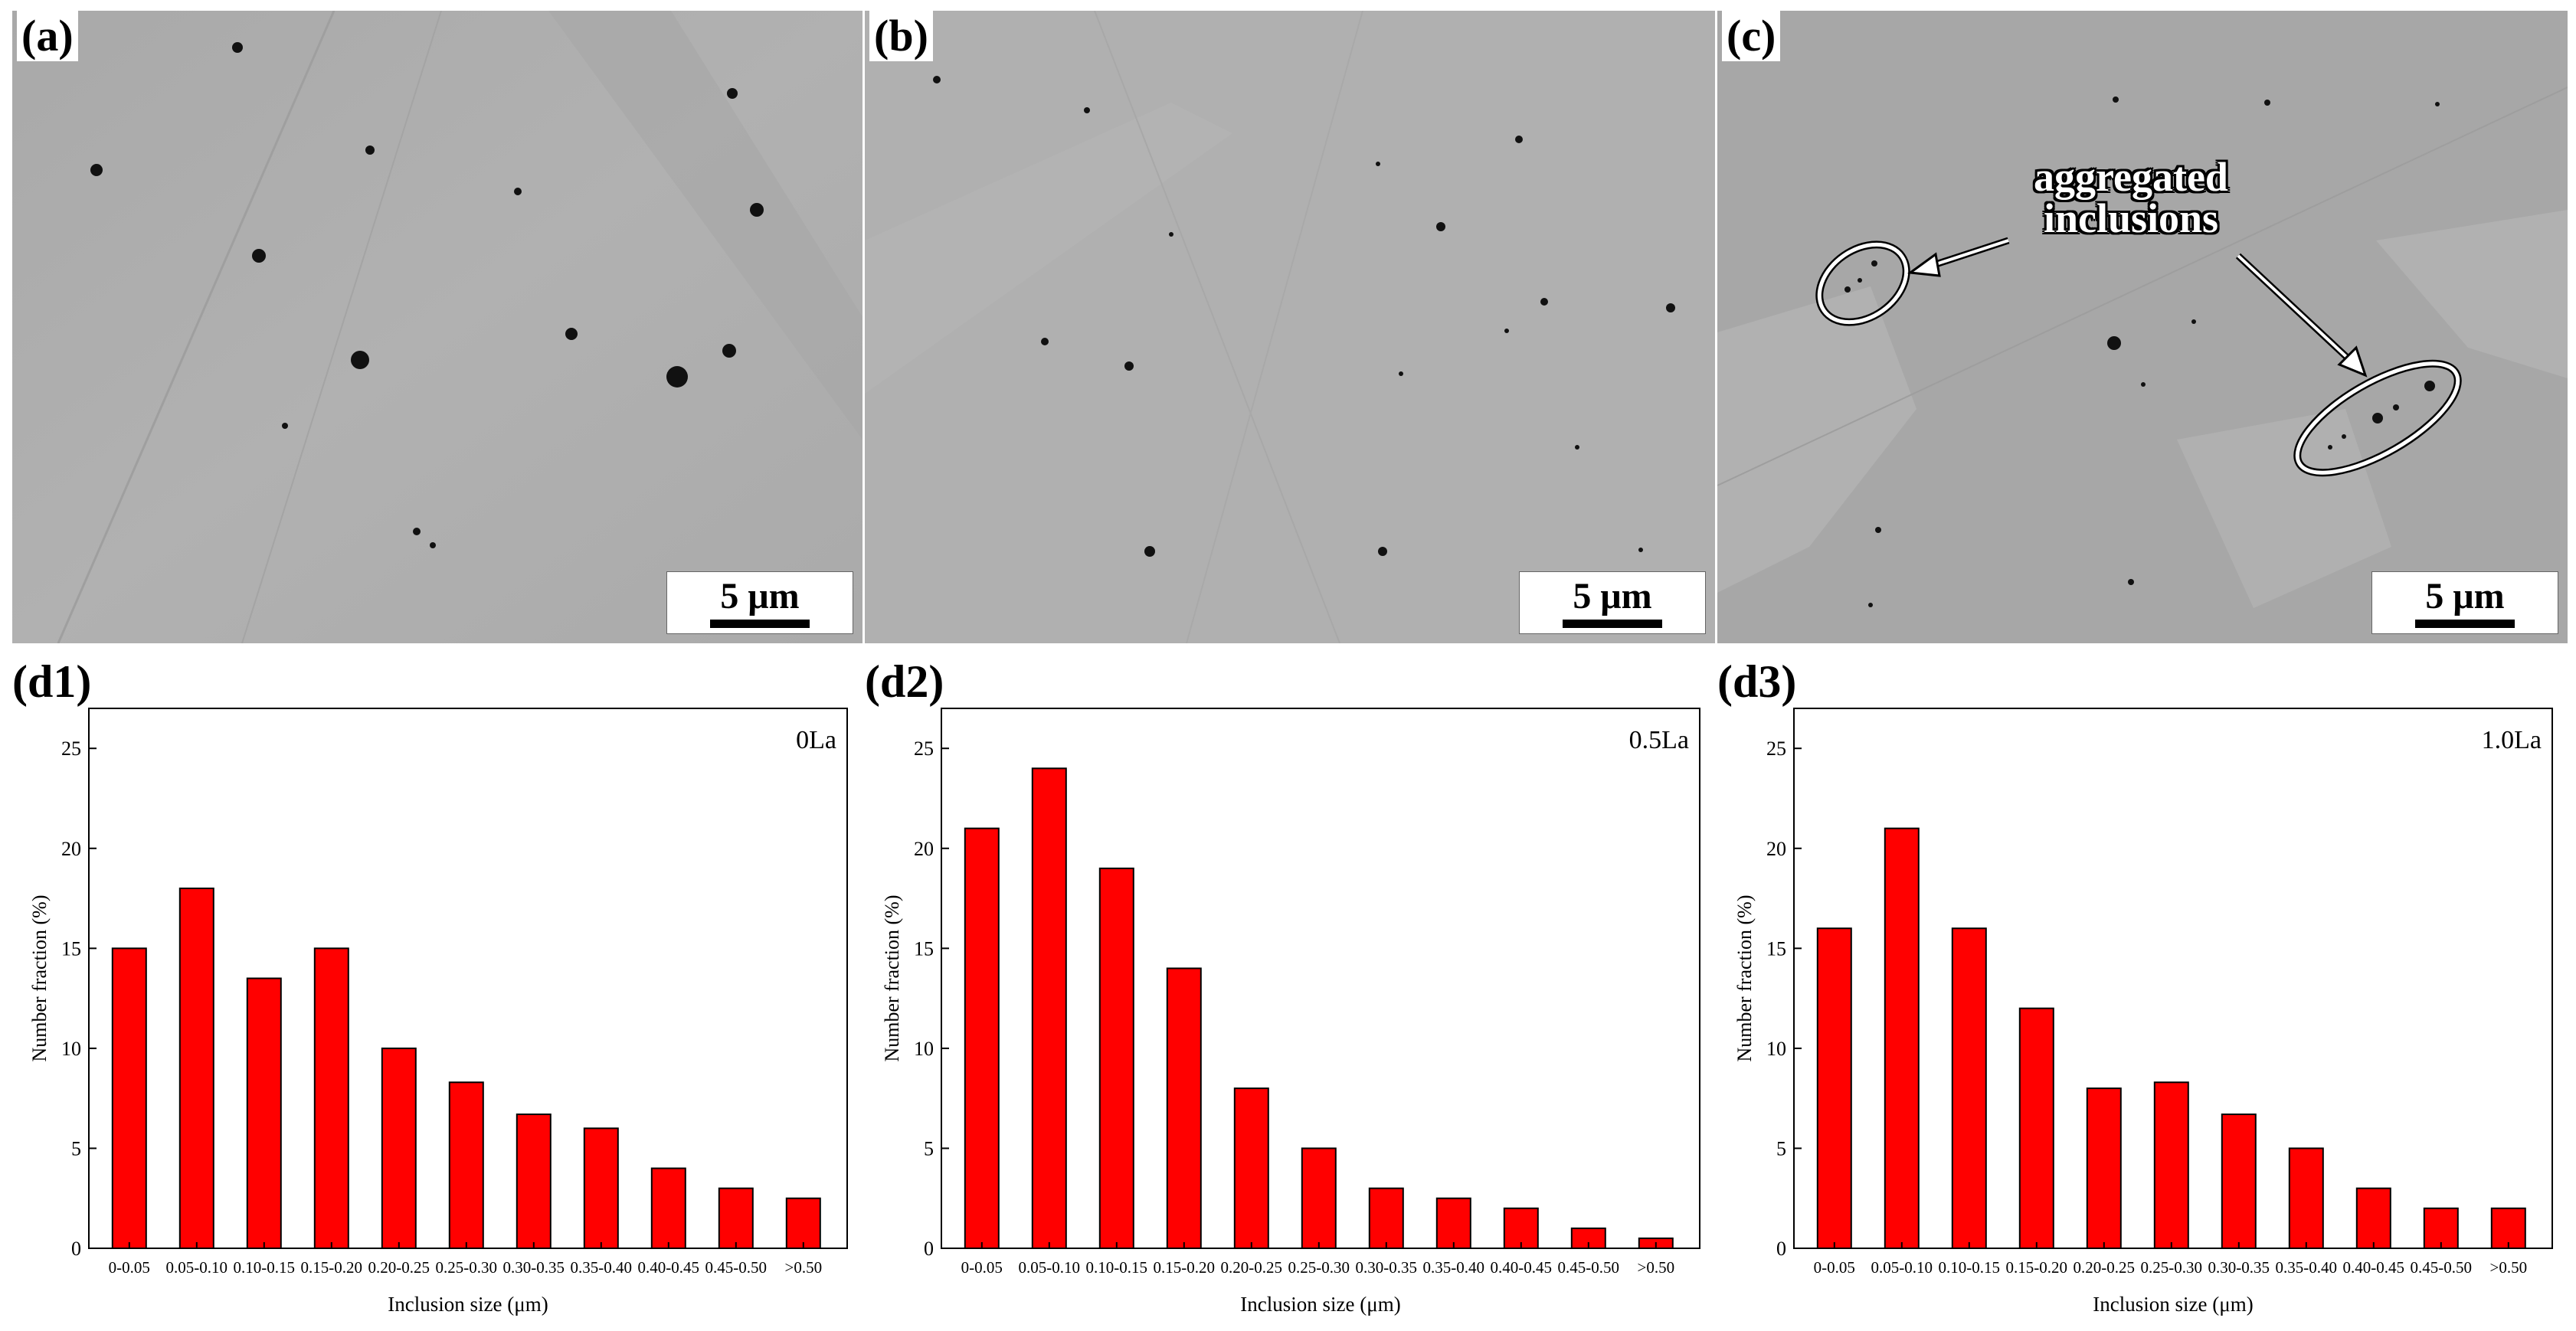 This screenshot has width=2576, height=1331. I want to click on series-label: 0.5La, so click(1659, 740).